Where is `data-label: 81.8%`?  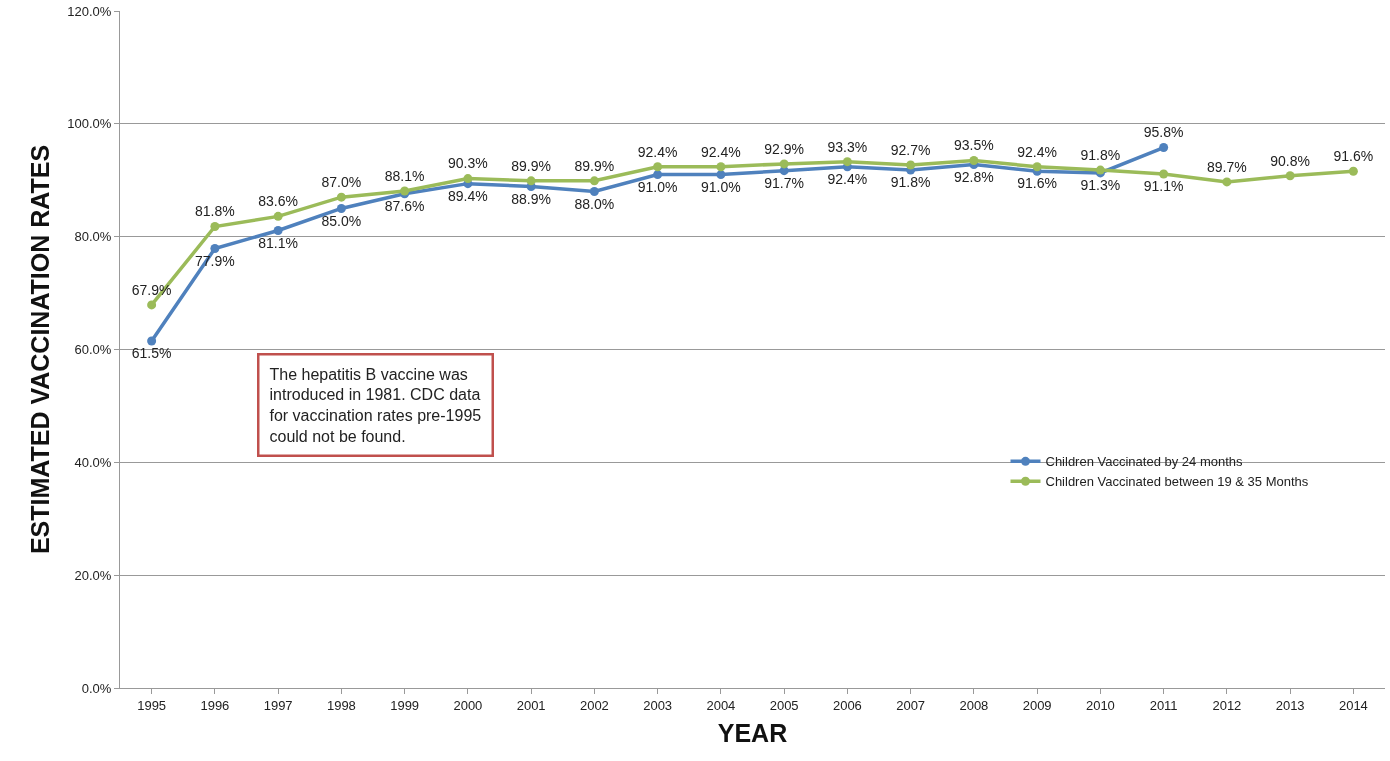 data-label: 81.8% is located at coordinates (215, 211).